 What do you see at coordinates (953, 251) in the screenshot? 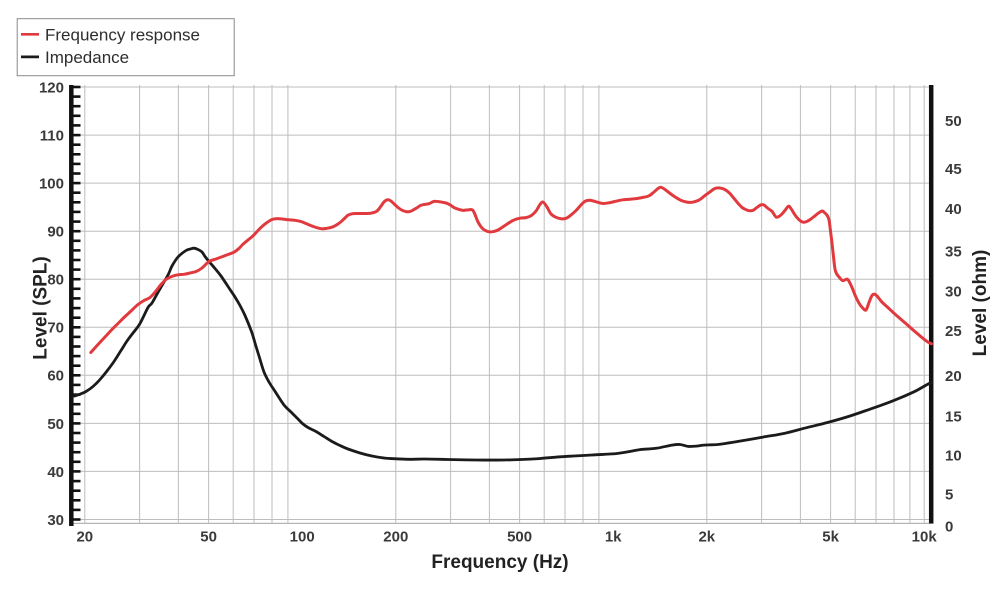
I see `svg-text: 35` at bounding box center [953, 251].